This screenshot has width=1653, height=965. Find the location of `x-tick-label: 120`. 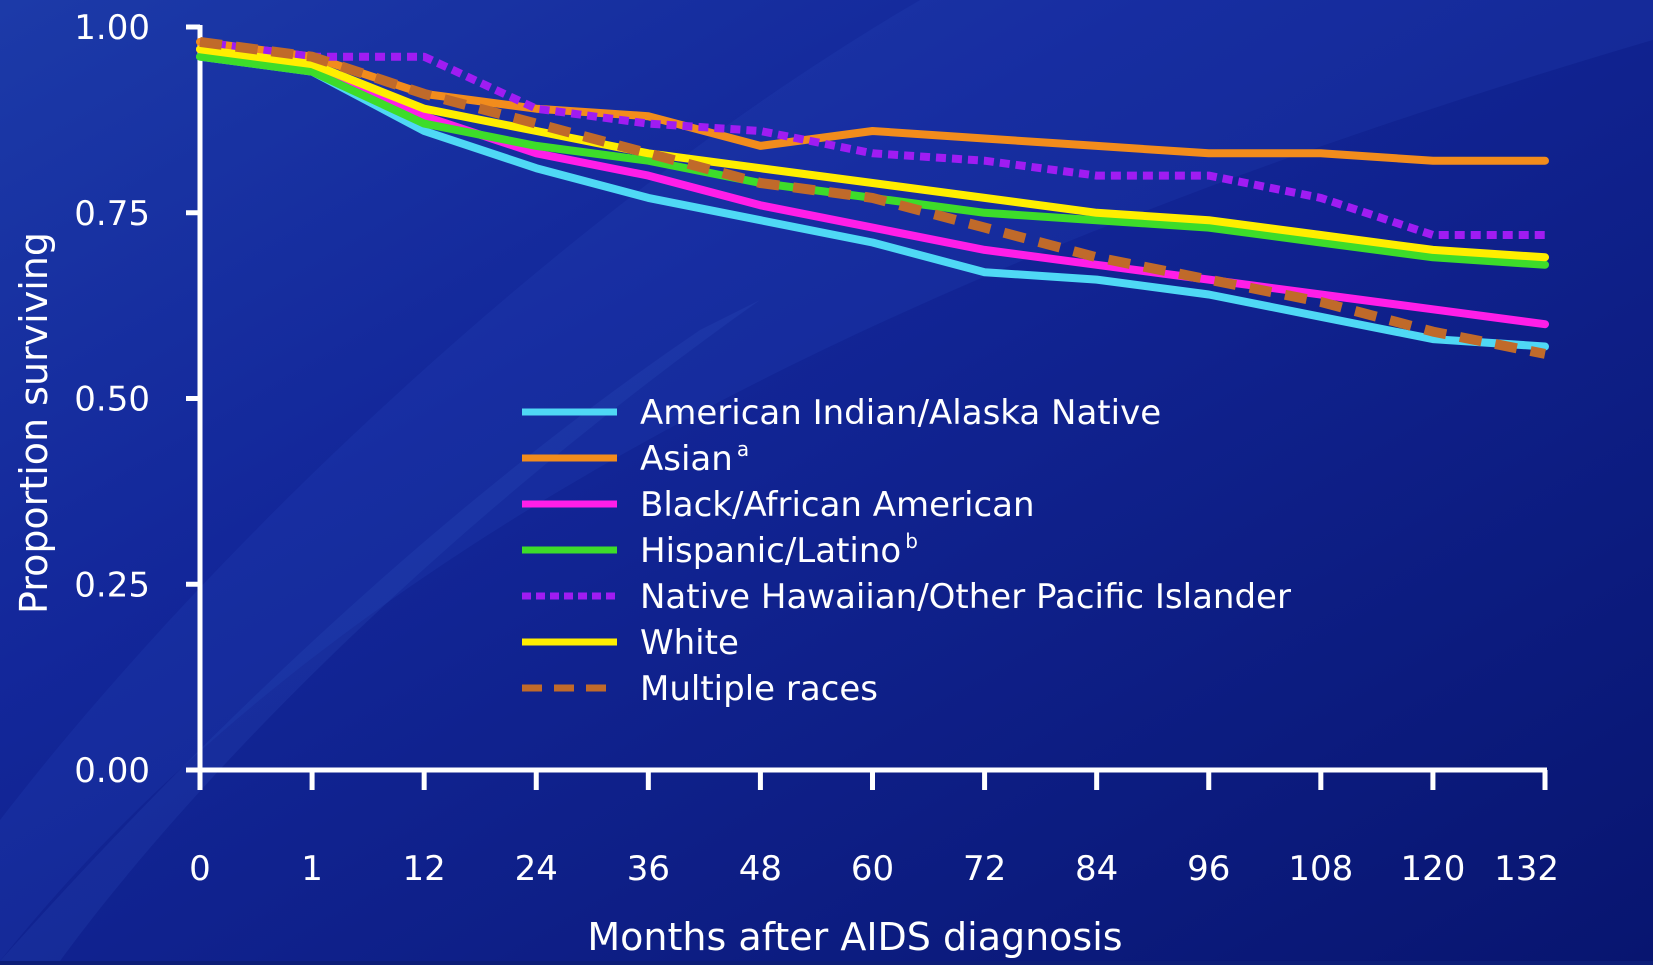

x-tick-label: 120 is located at coordinates (1432, 869).